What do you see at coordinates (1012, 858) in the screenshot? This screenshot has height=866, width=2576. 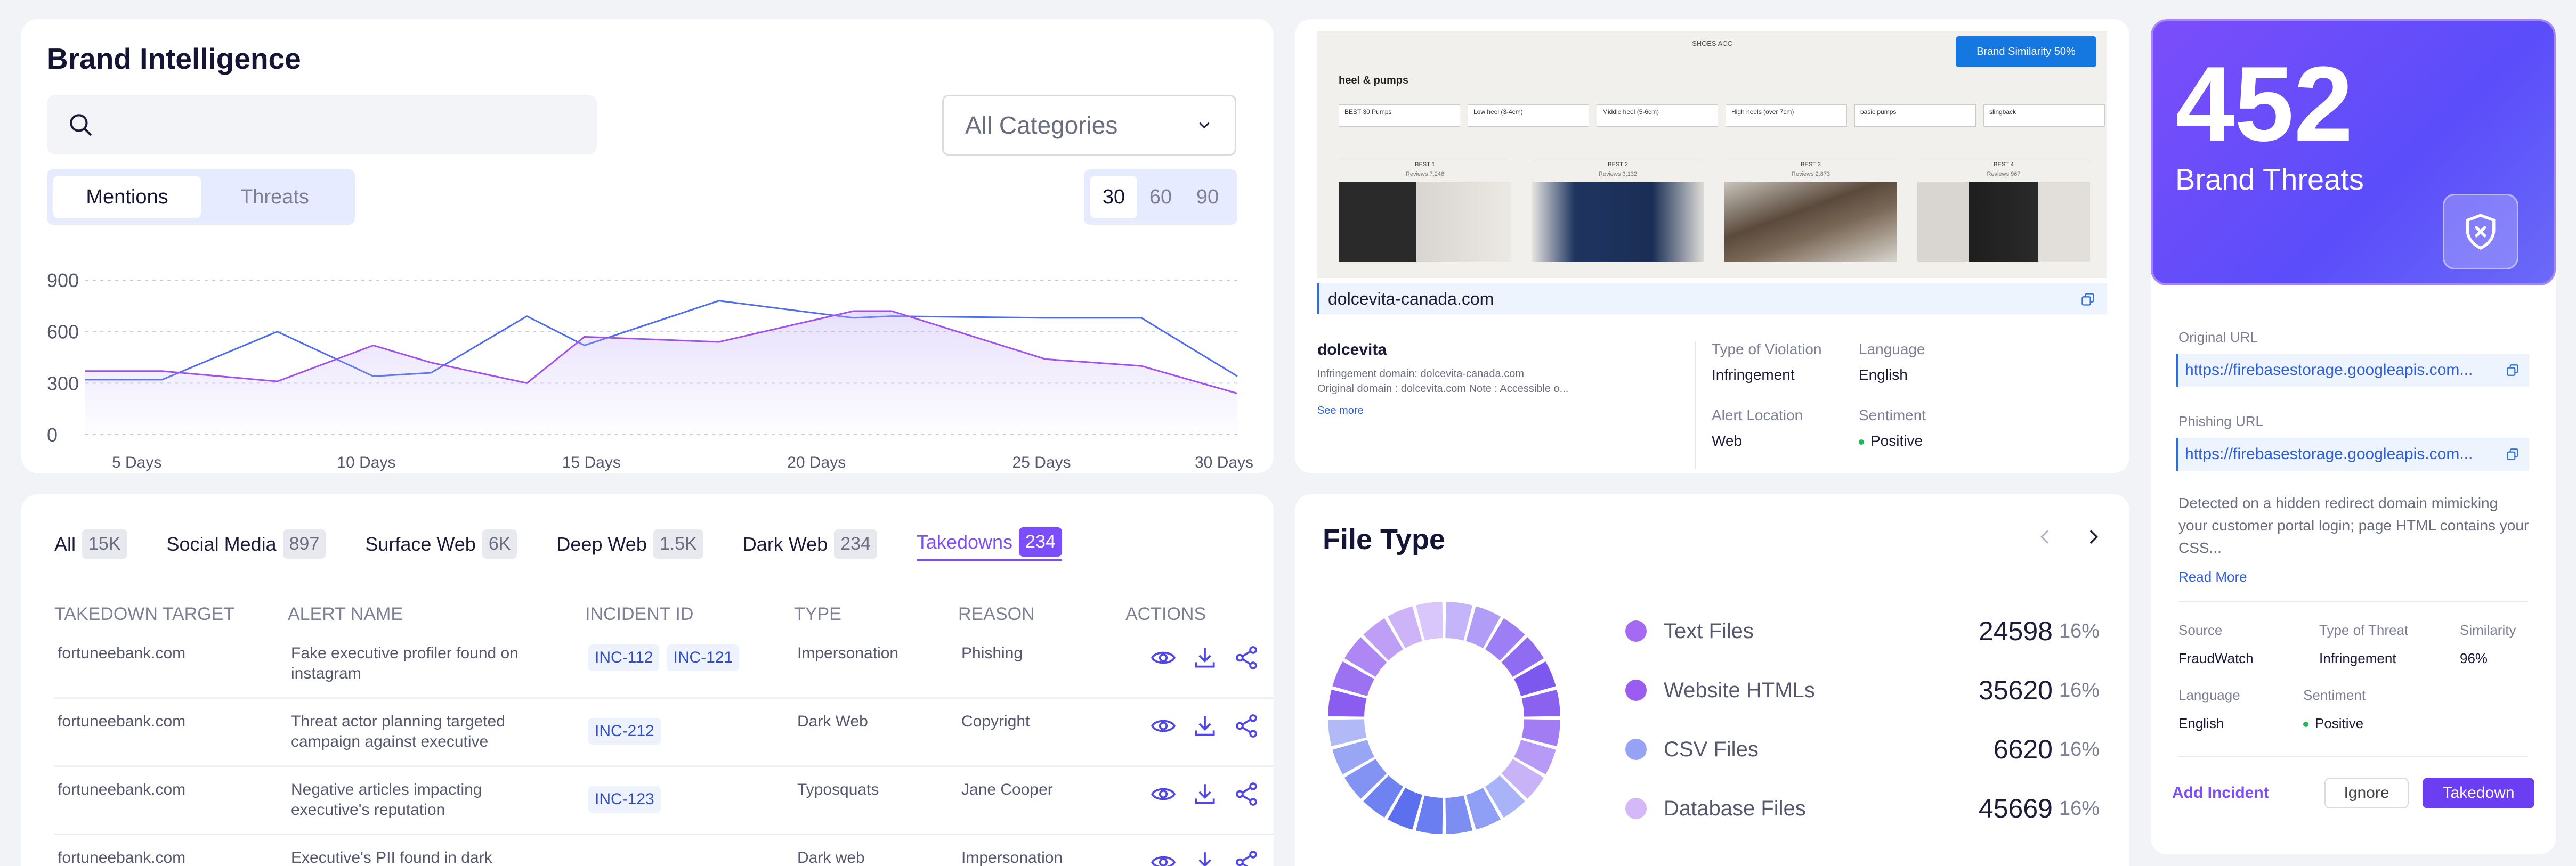 I see `alert-reason: Impersonation` at bounding box center [1012, 858].